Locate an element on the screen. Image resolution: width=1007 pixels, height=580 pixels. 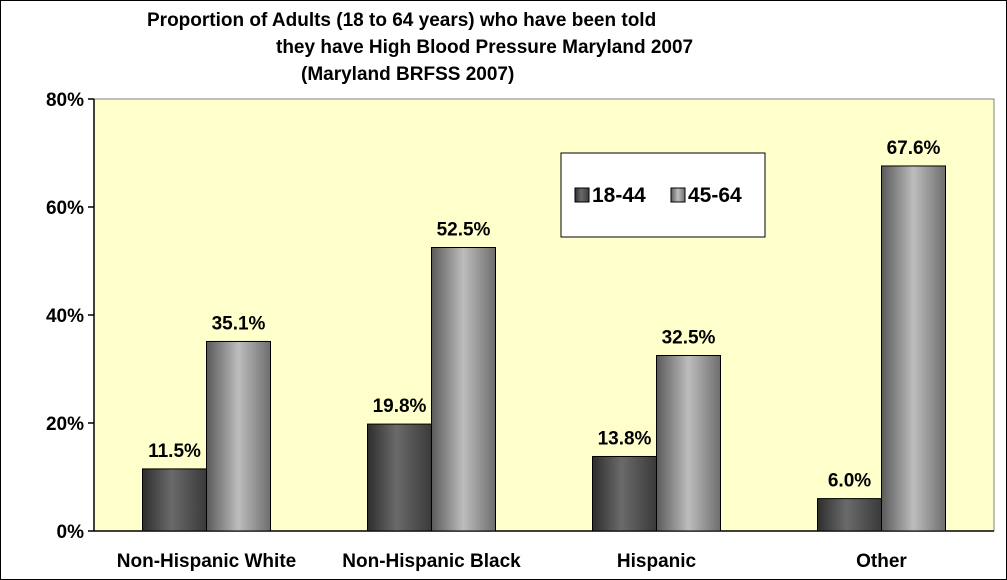
x-category-label-hispanic: Hispanic is located at coordinates (657, 561).